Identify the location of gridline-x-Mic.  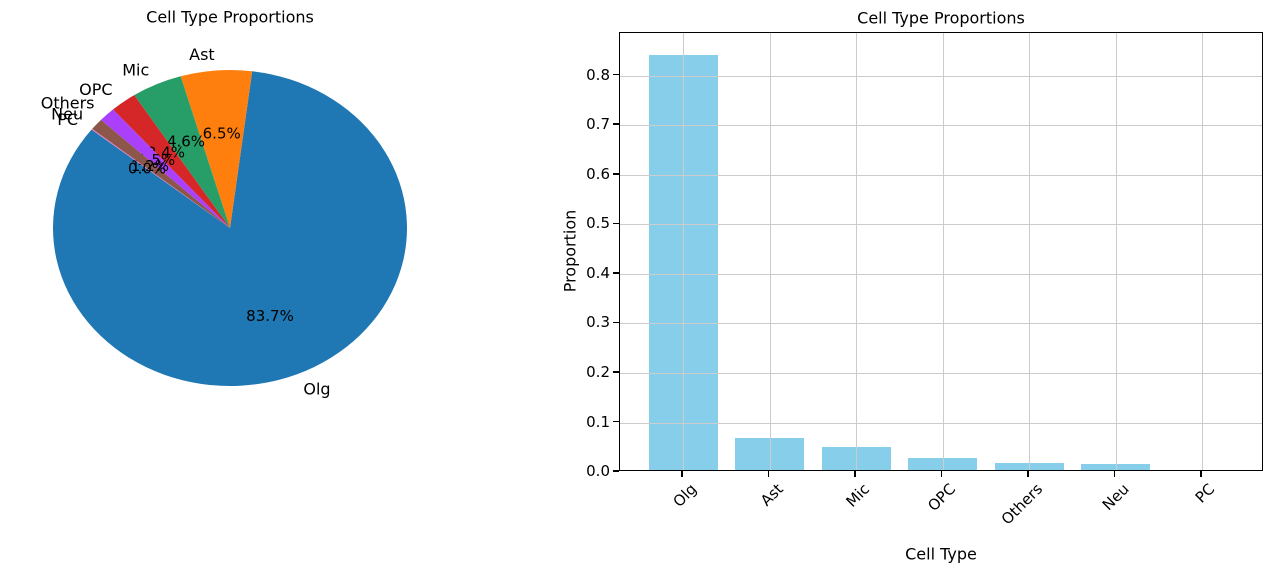
(856, 251).